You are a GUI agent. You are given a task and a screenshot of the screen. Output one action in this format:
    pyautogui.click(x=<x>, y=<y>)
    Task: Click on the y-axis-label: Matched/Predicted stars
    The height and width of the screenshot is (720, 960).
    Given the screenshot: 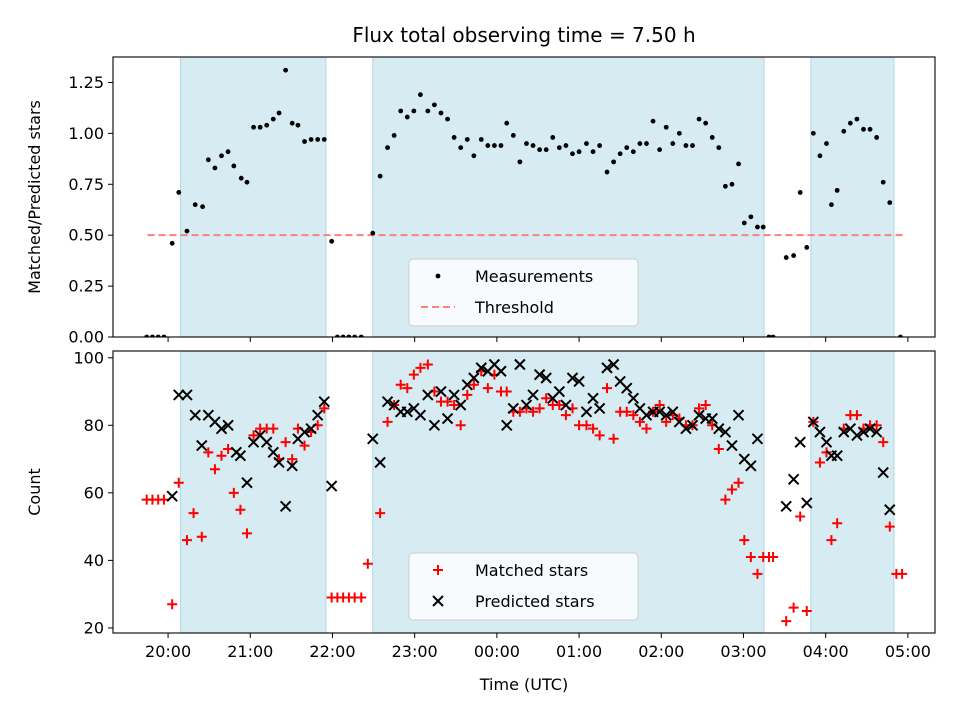 What is the action you would take?
    pyautogui.click(x=34, y=197)
    